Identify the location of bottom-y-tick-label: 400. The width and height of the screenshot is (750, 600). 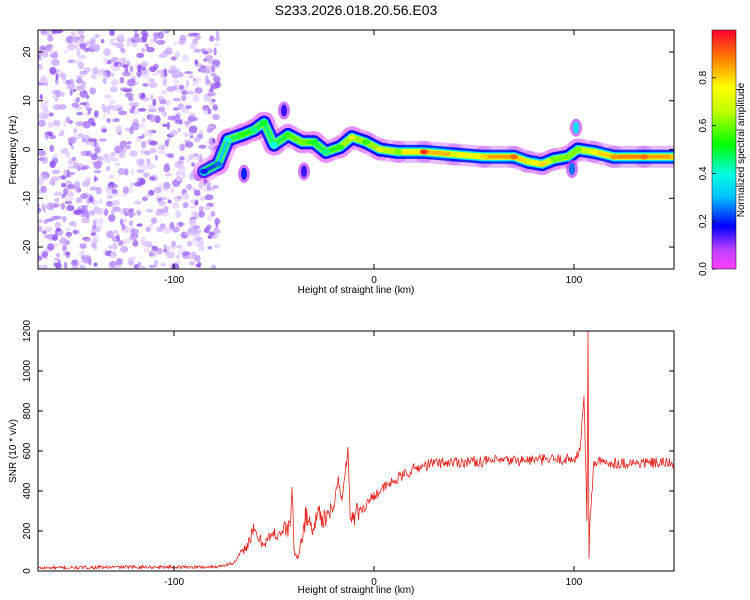
(27, 490).